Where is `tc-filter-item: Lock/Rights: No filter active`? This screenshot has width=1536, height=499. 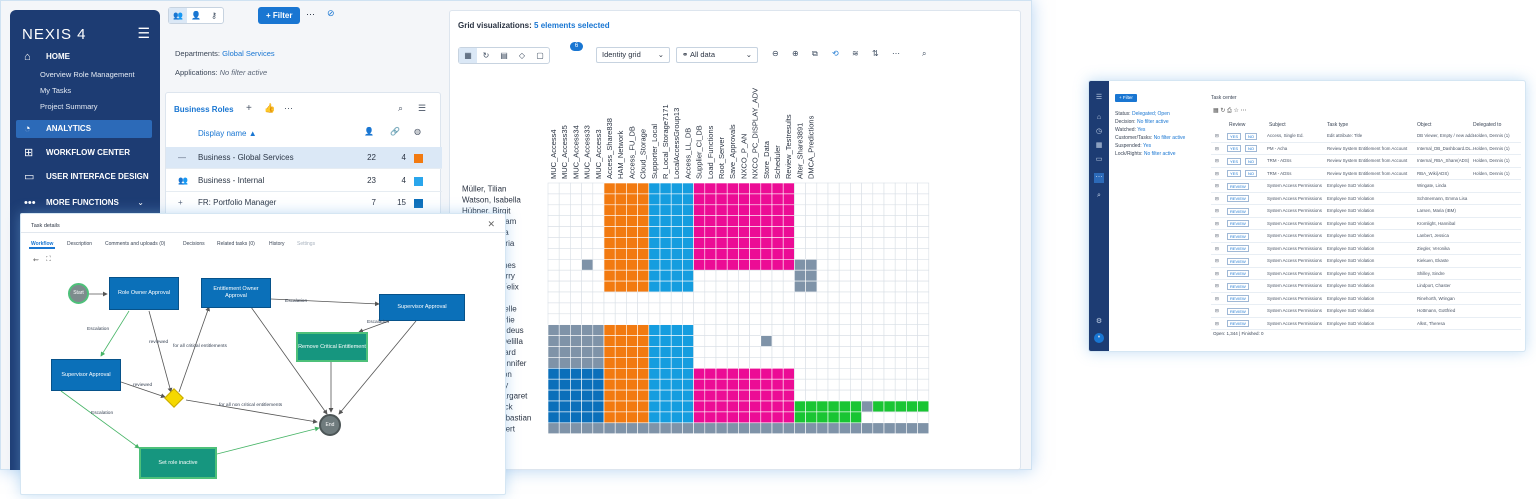
tc-filter-item: Lock/Rights: No filter active is located at coordinates (1145, 154).